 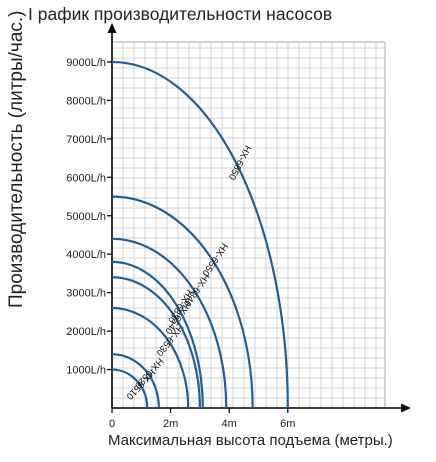 I want to click on y-tick-label: 4000L/h, so click(x=86, y=255).